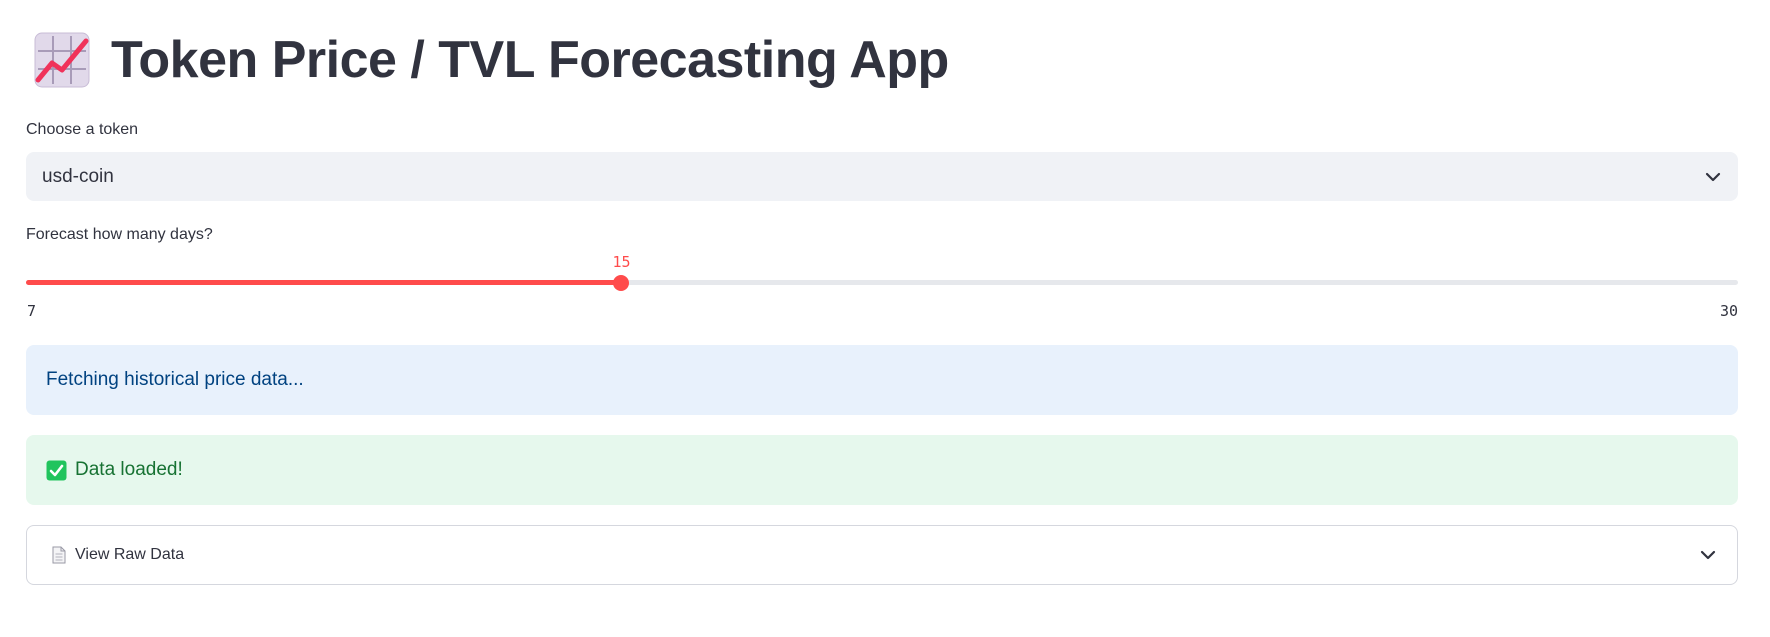 This screenshot has width=1770, height=637. Describe the element at coordinates (882, 176) in the screenshot. I see `token-select: usd-coin` at that location.